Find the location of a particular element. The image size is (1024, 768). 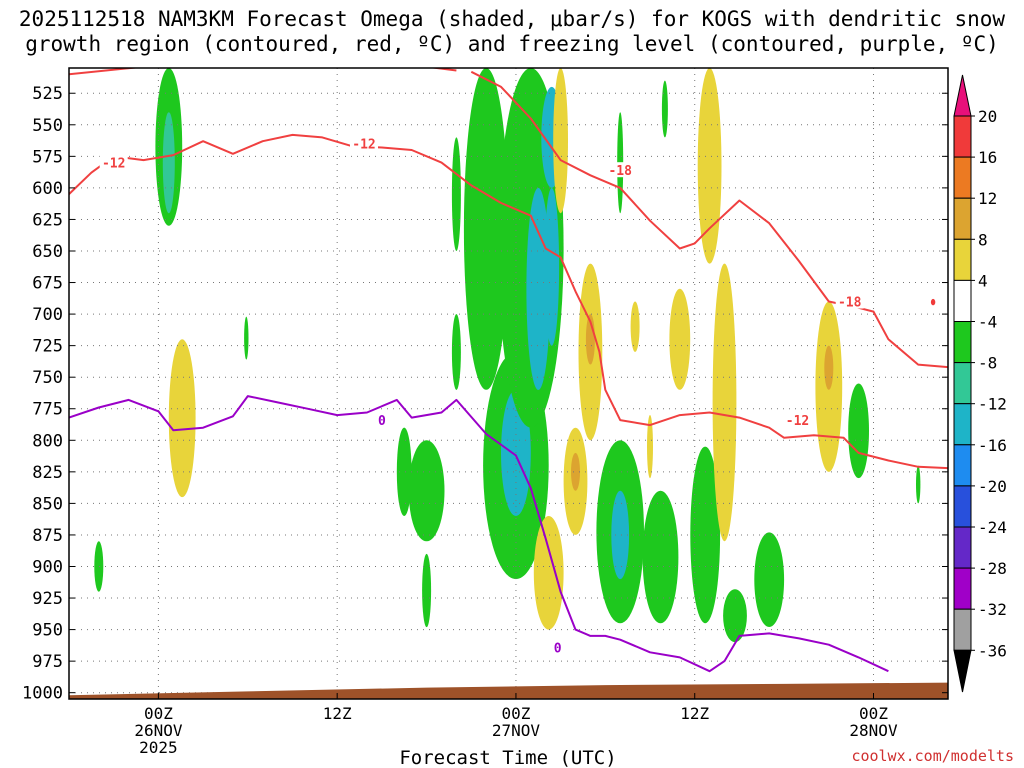

y-tick-label: 725 is located at coordinates (47, 347).